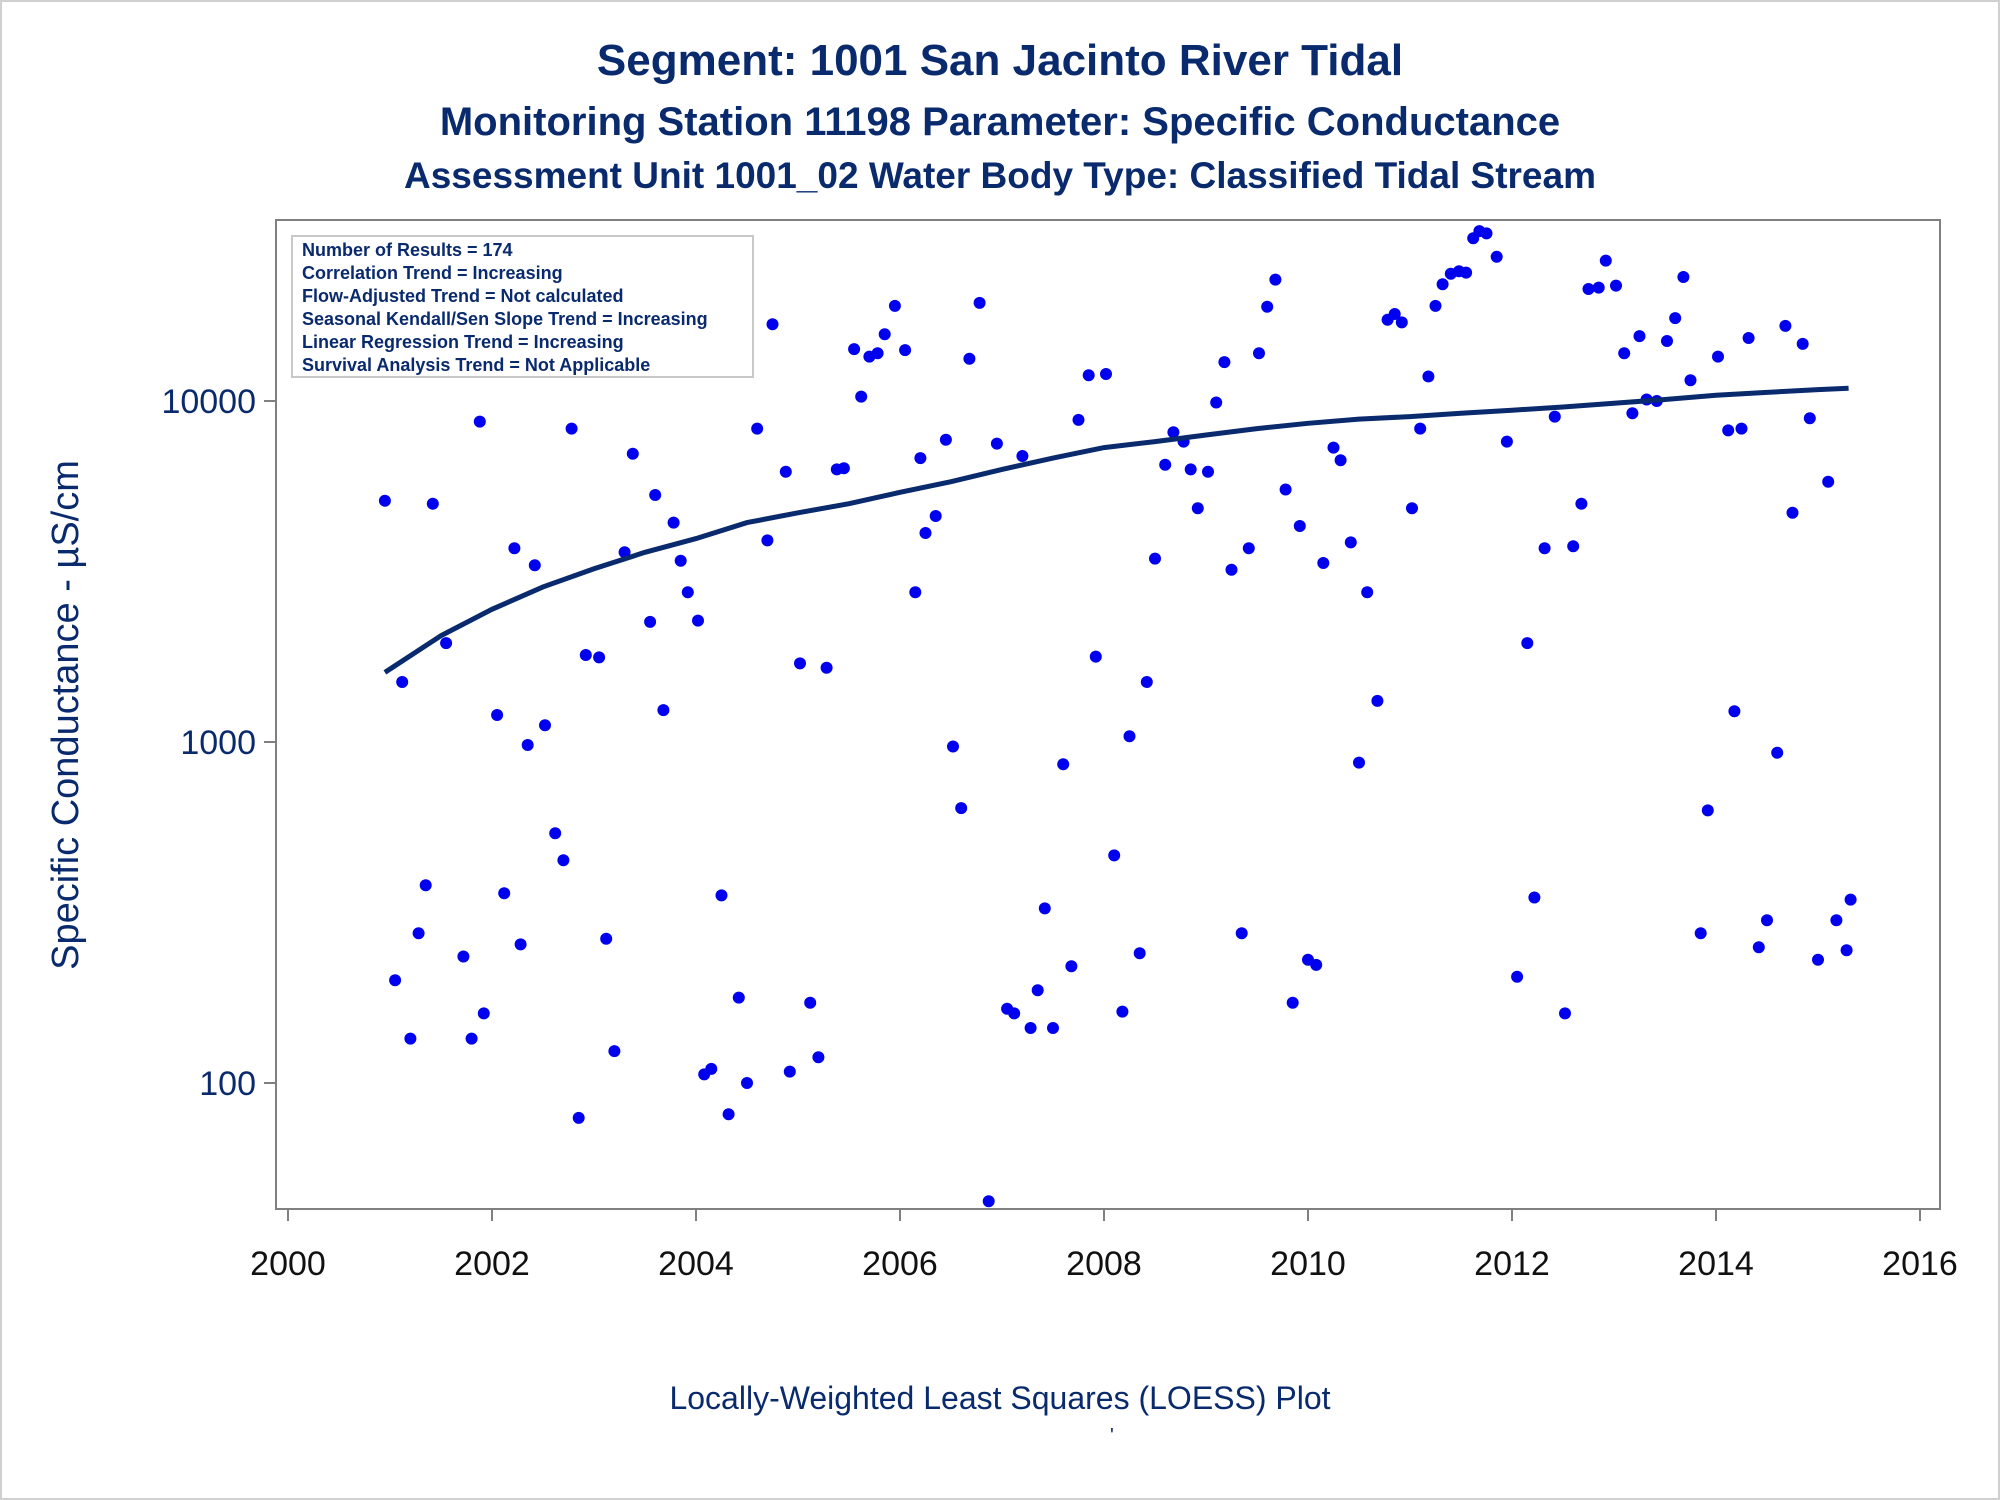 The image size is (2000, 1500). I want to click on x-tick-label: 2006, so click(900, 1264).